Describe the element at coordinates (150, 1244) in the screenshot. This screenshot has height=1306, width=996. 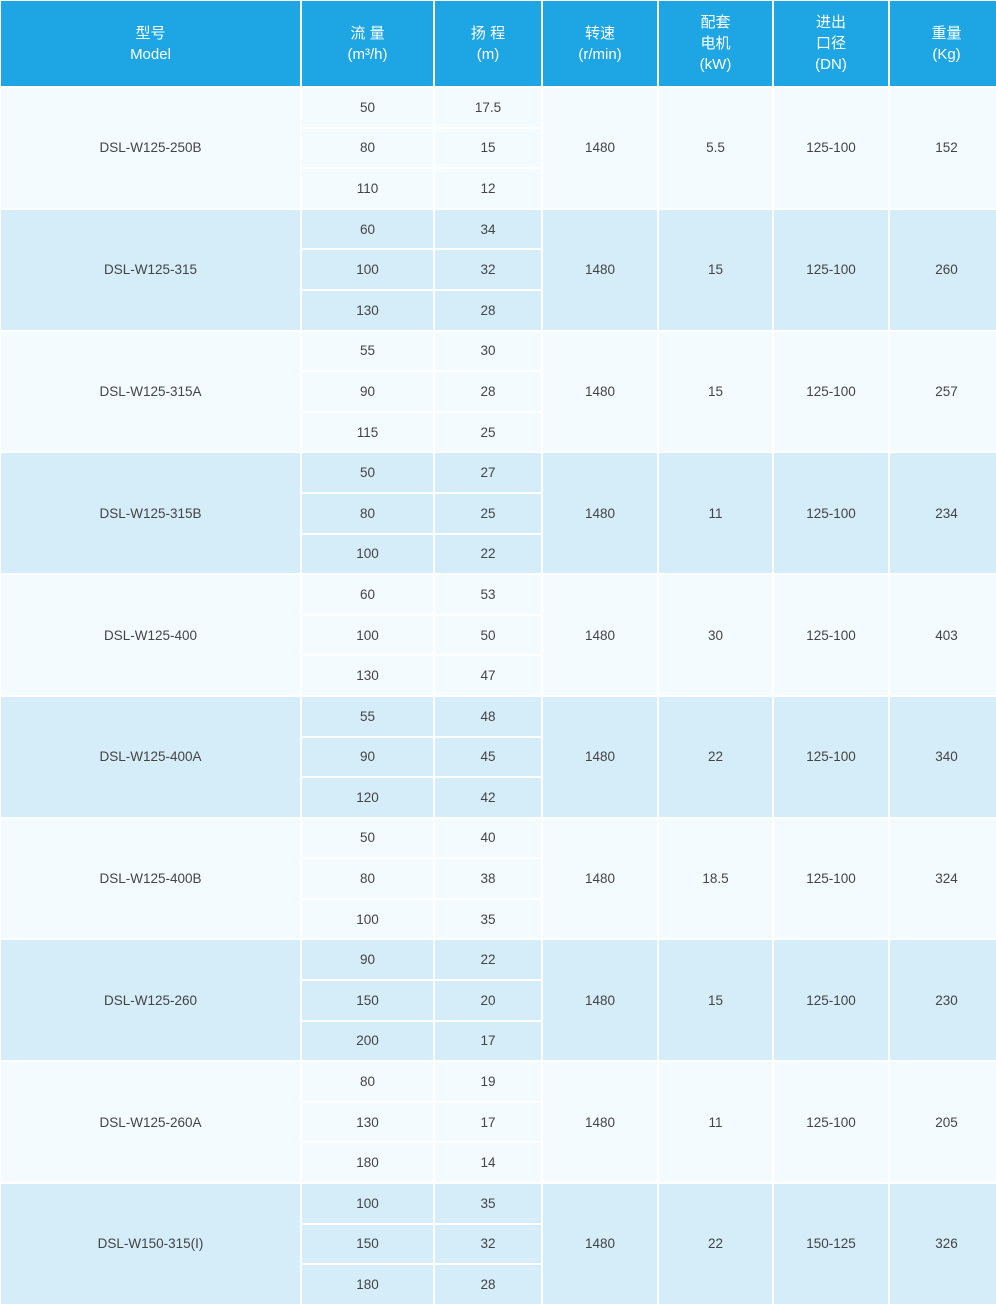
I see `model-cell: DSL-W150-315(I)` at that location.